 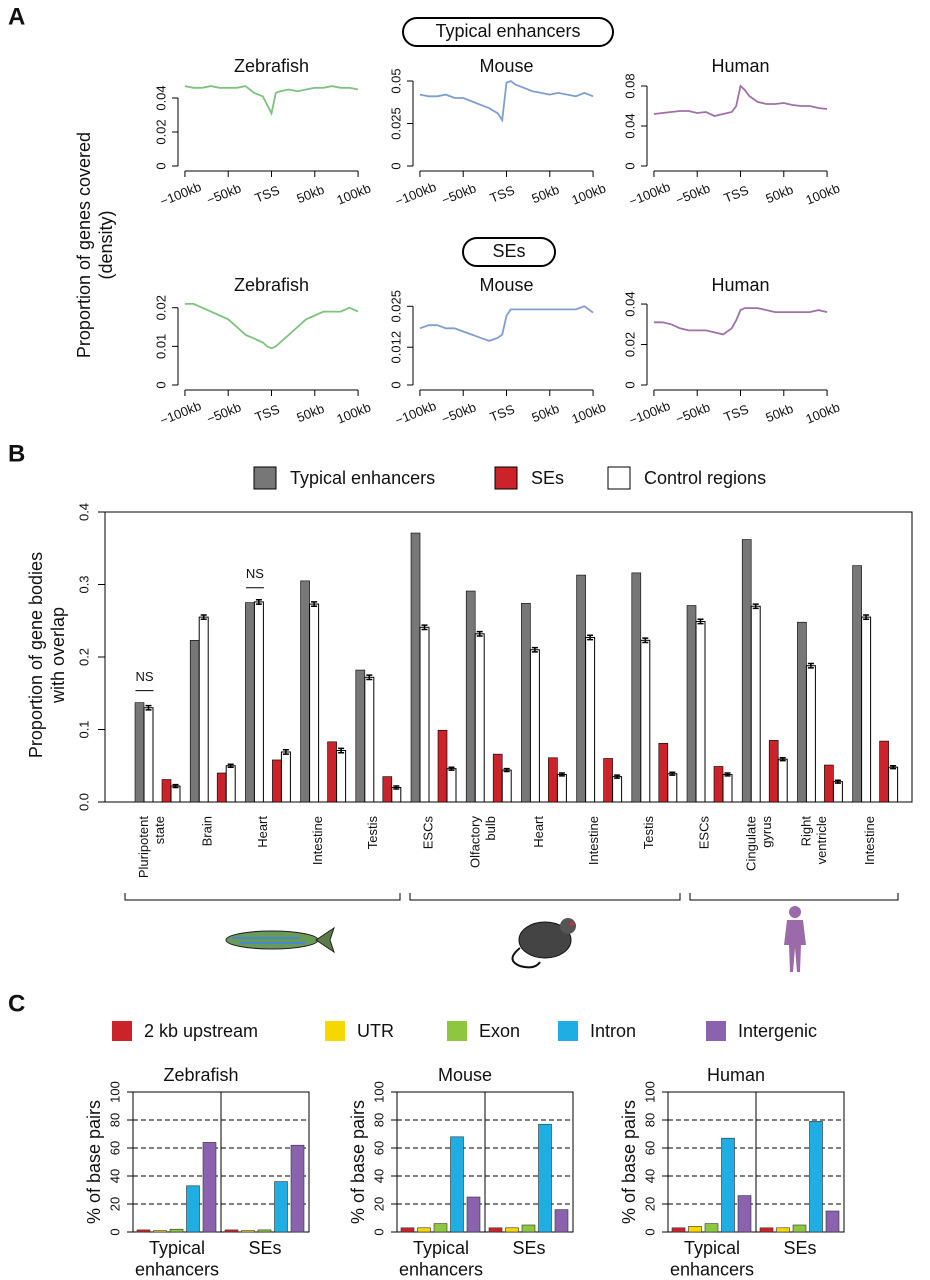 I want to click on panel-label: A, so click(x=16, y=16).